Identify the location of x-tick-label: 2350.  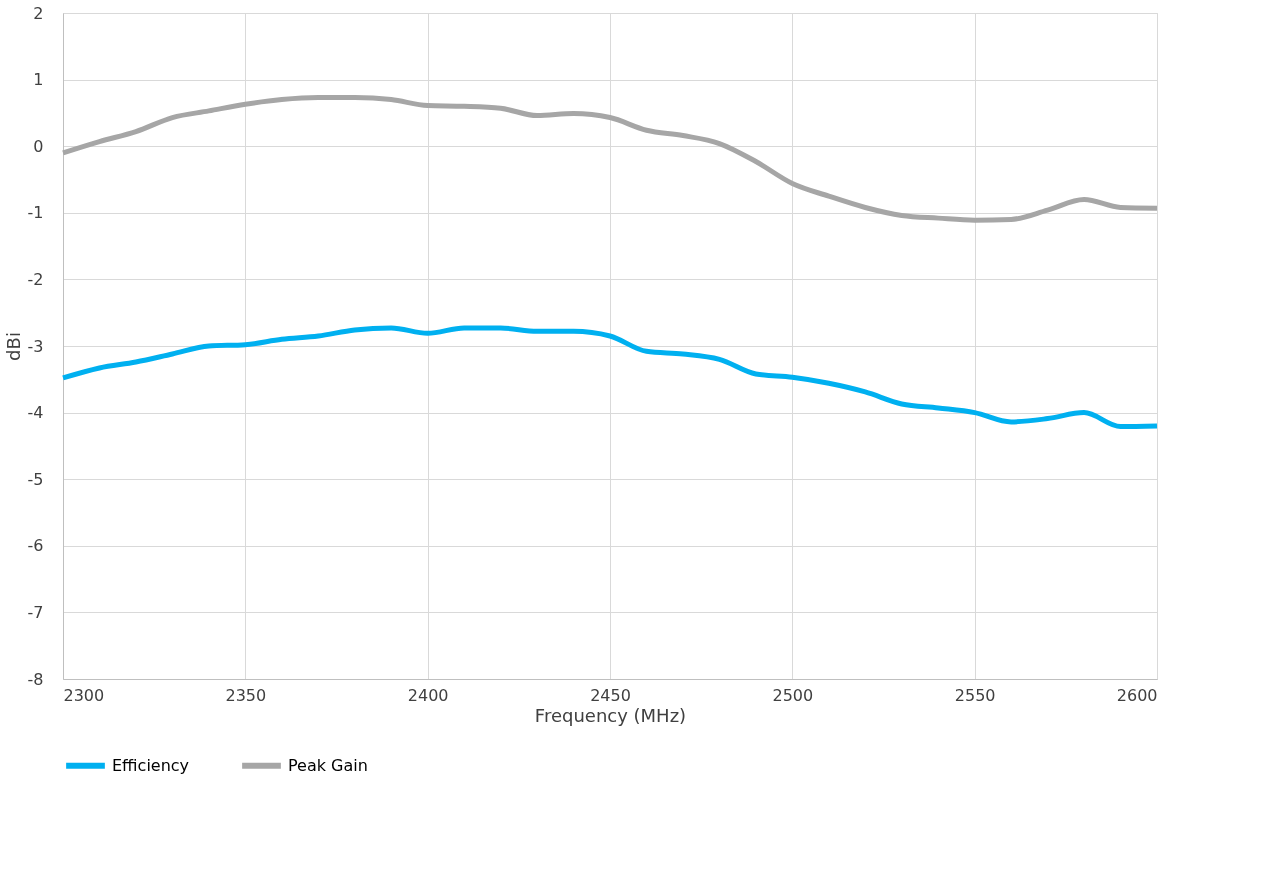
(246, 695).